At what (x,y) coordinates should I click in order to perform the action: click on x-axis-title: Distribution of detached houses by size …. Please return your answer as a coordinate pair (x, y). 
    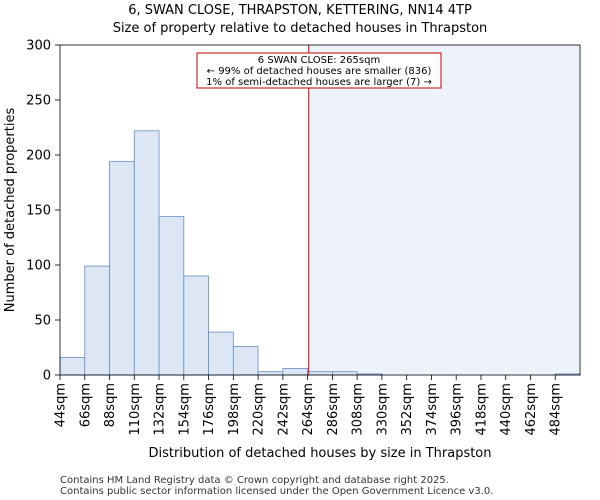
    Looking at the image, I should click on (319, 453).